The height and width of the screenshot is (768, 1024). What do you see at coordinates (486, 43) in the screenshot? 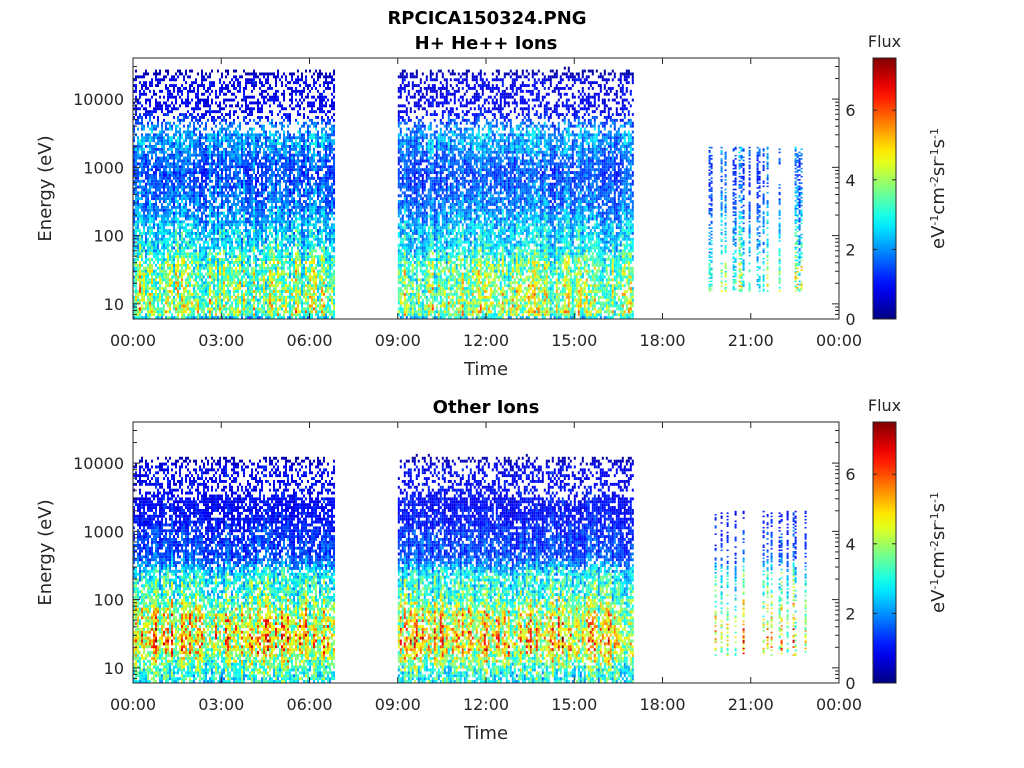
I see `panel-title: H+ He++ Ions` at bounding box center [486, 43].